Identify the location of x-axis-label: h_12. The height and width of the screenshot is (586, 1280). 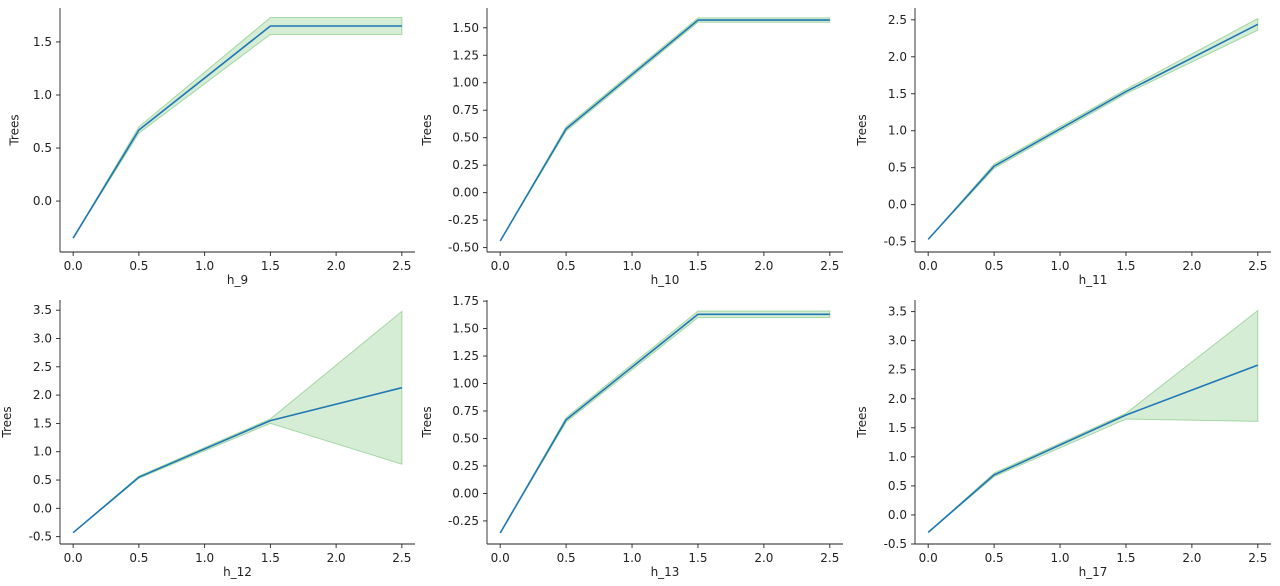
(237, 572).